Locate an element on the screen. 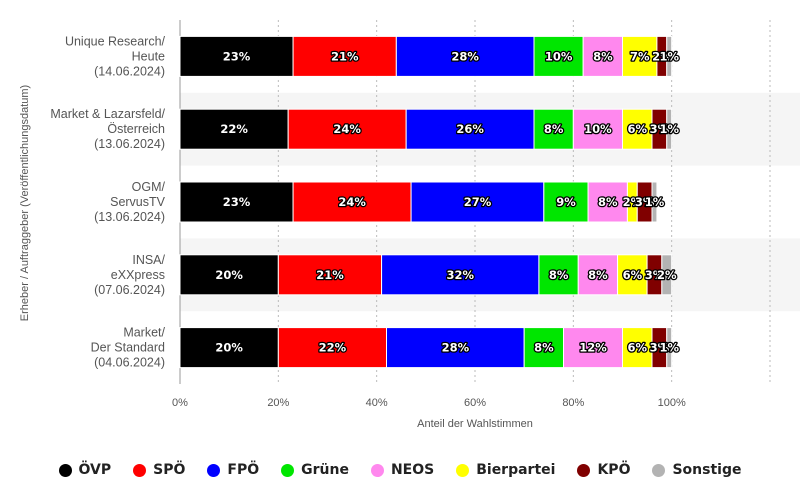 The image size is (800, 495). x-tick-label: 40% is located at coordinates (377, 403).